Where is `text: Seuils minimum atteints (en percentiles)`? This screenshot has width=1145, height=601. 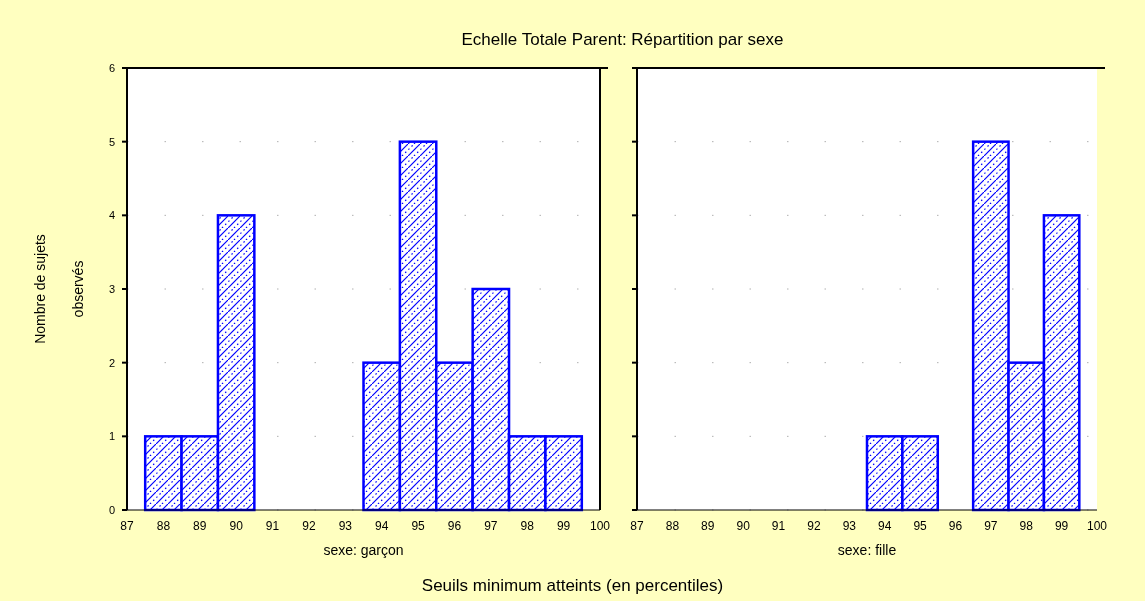 text: Seuils minimum atteints (en percentiles) is located at coordinates (572, 585).